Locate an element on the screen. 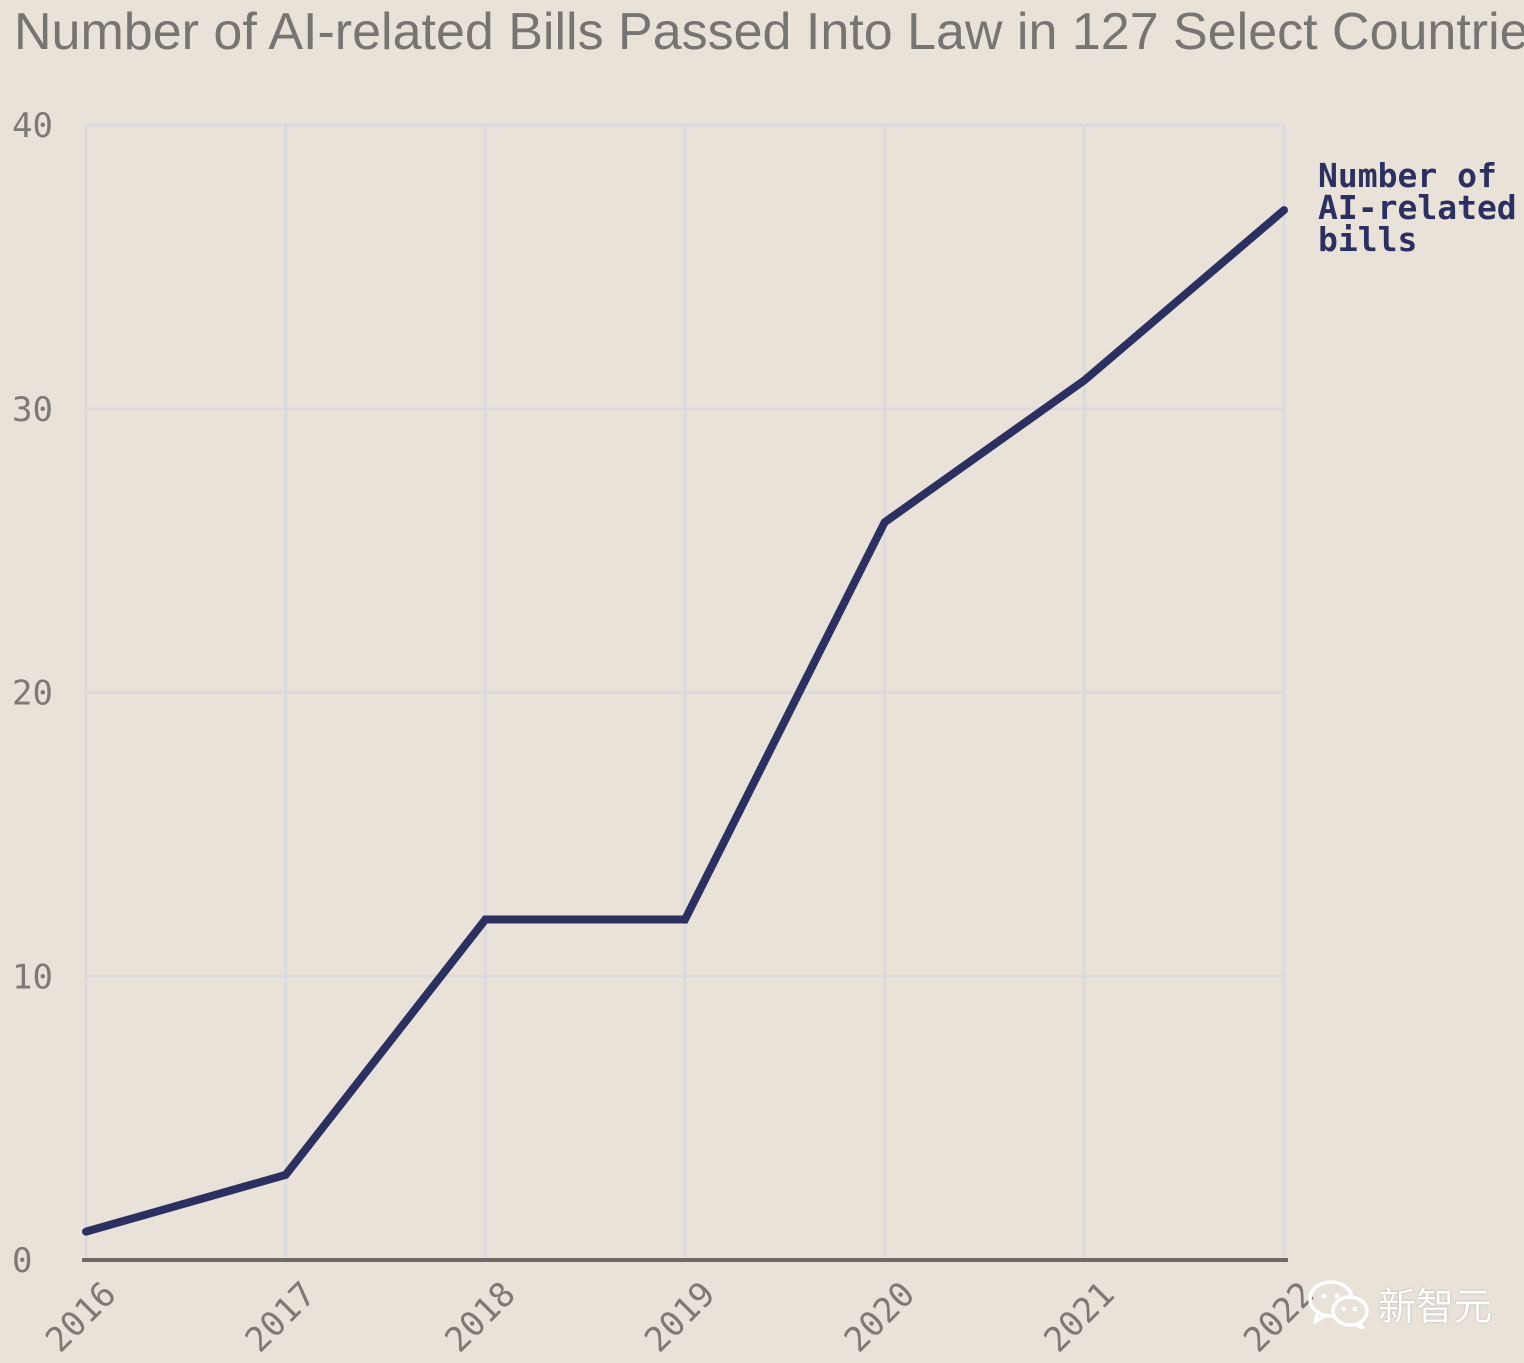 This screenshot has width=1524, height=1363. watermark-text: 新智元 is located at coordinates (1435, 1307).